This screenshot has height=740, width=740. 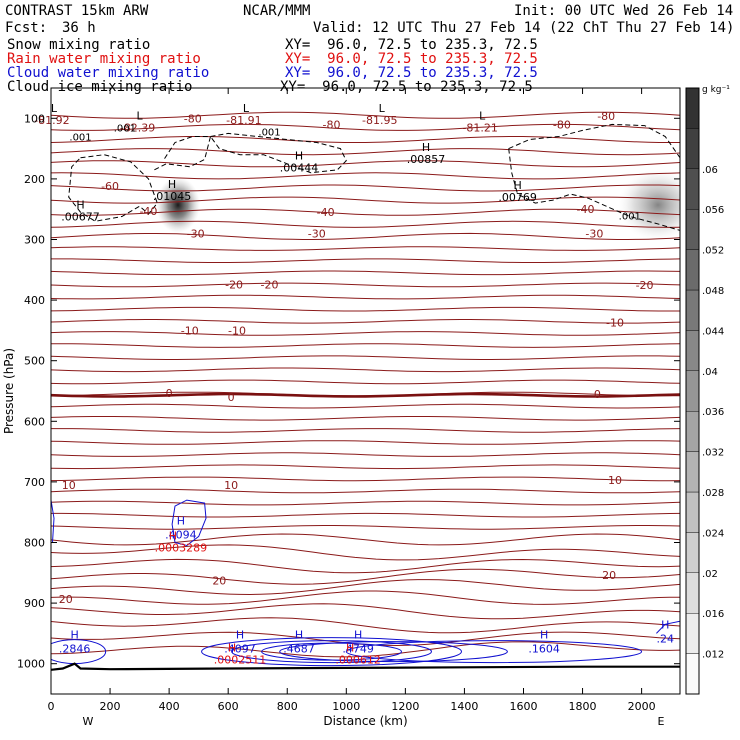 What do you see at coordinates (88, 721) in the screenshot?
I see `west-label: W` at bounding box center [88, 721].